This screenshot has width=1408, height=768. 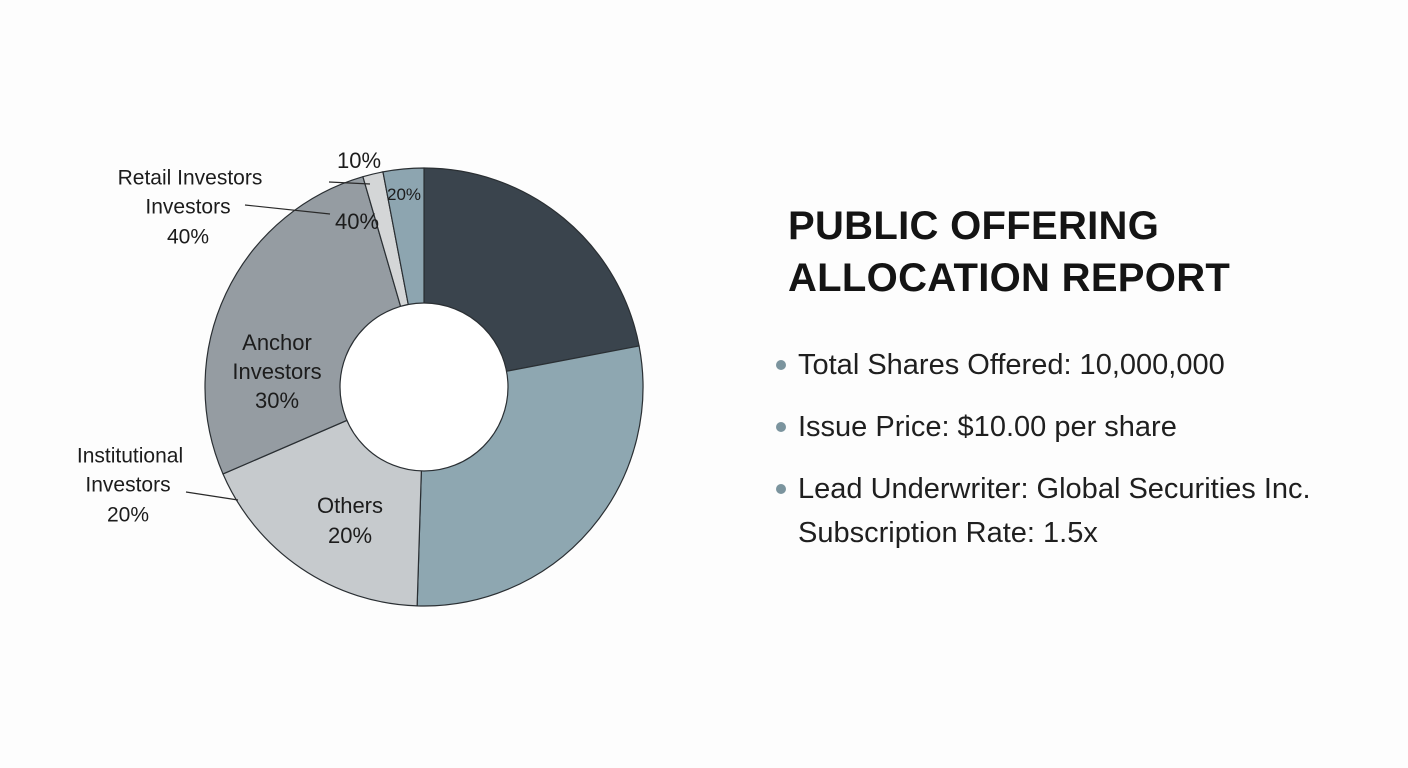 What do you see at coordinates (128, 515) in the screenshot?
I see `callout-label-line: 20%` at bounding box center [128, 515].